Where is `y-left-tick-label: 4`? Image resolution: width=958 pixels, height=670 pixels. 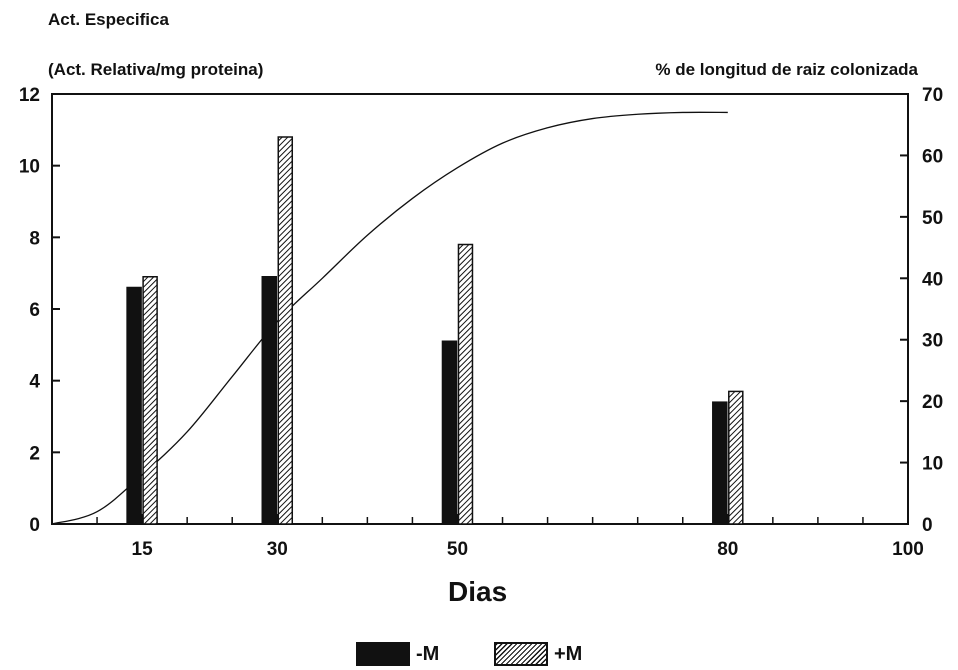
y-left-tick-label: 4 is located at coordinates (34, 382).